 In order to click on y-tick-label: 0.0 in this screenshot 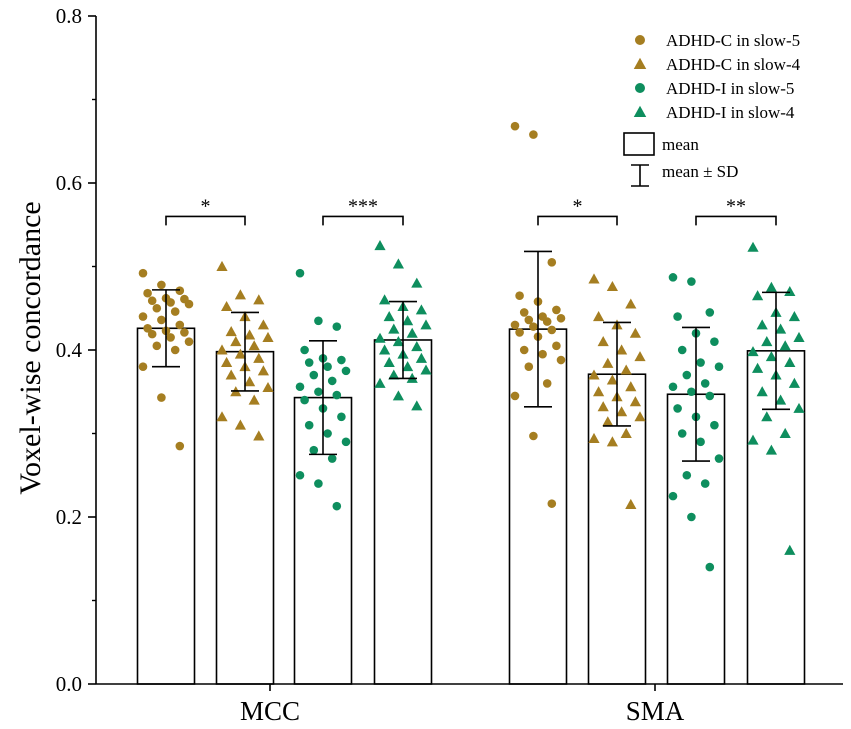, I will do `click(69, 684)`.